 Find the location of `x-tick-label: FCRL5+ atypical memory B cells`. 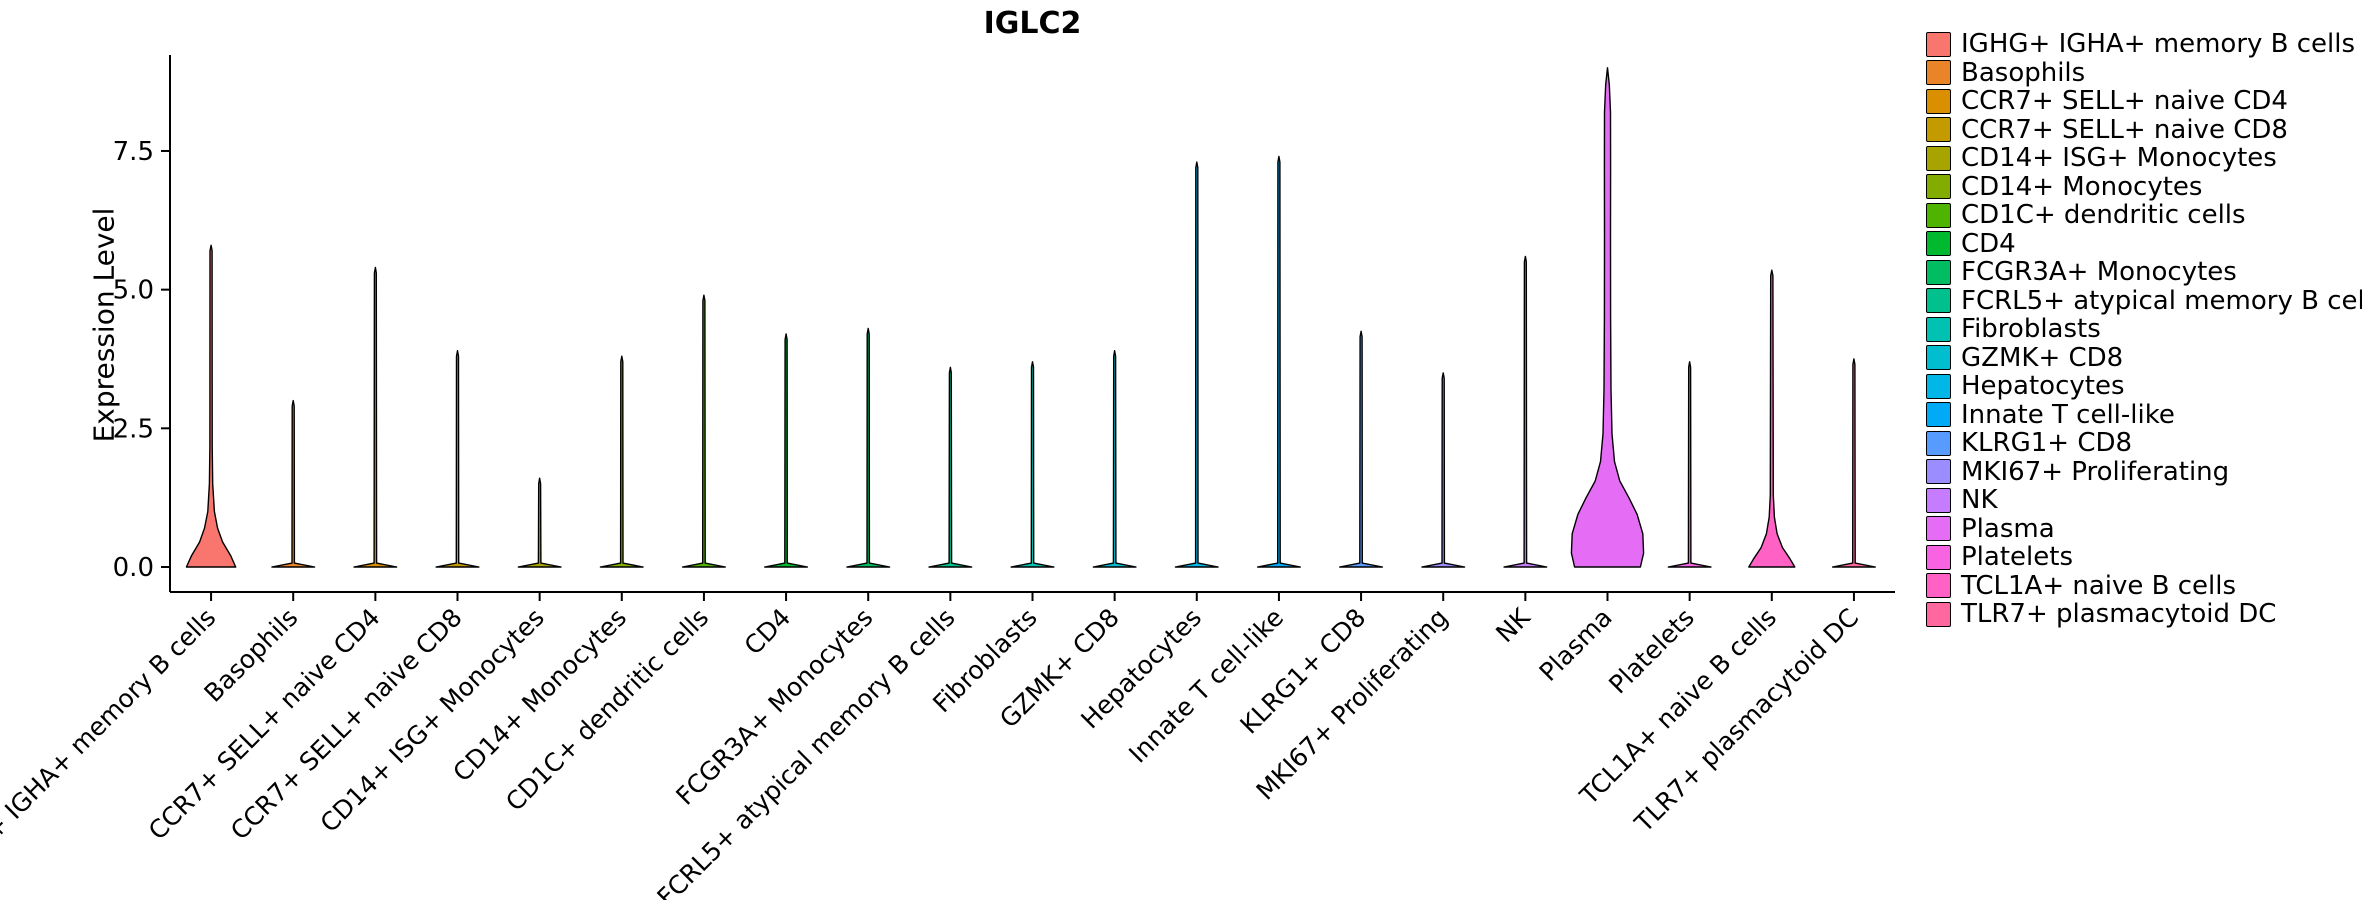

x-tick-label: FCRL5+ atypical memory B cells is located at coordinates (805, 751).